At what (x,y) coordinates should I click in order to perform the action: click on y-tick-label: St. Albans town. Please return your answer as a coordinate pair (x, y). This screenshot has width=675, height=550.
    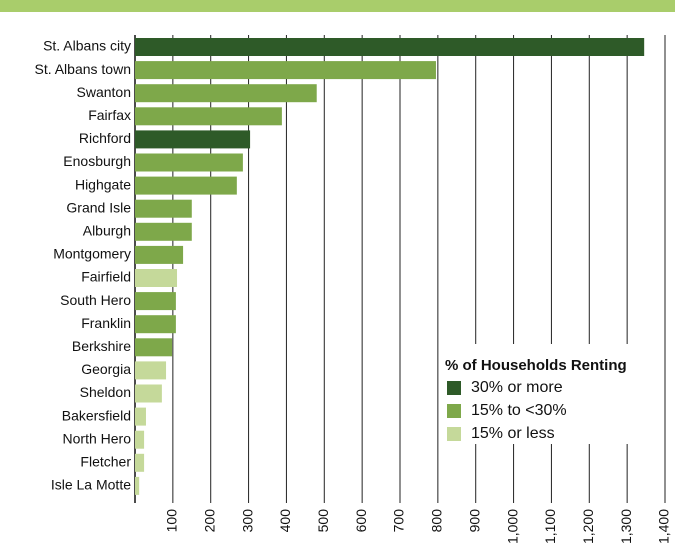
    Looking at the image, I should click on (82, 69).